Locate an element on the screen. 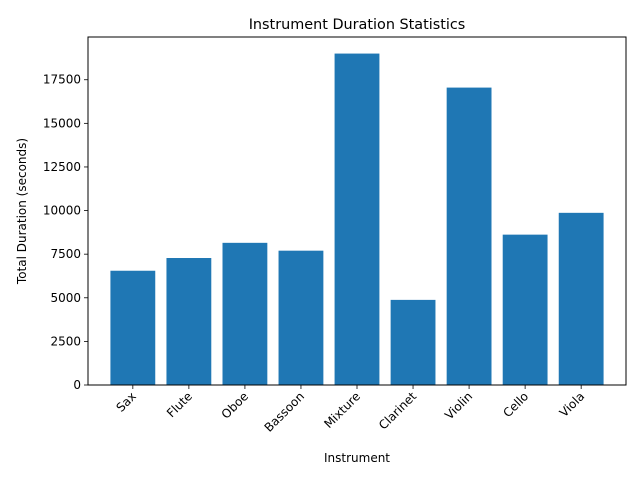 The image size is (640, 484). x-axis-label: Instrument is located at coordinates (357, 458).